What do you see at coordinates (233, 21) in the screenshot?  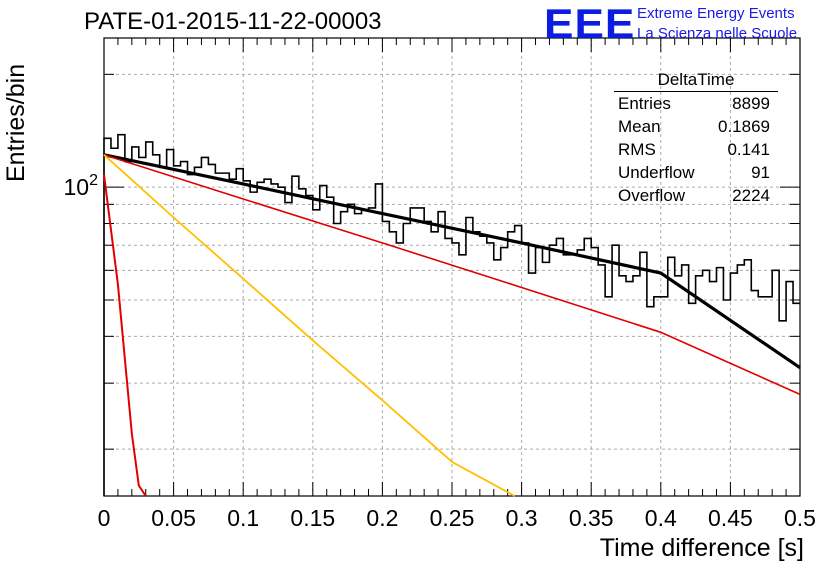 I see `chart-title: PATE-01-2015-11-22-00003` at bounding box center [233, 21].